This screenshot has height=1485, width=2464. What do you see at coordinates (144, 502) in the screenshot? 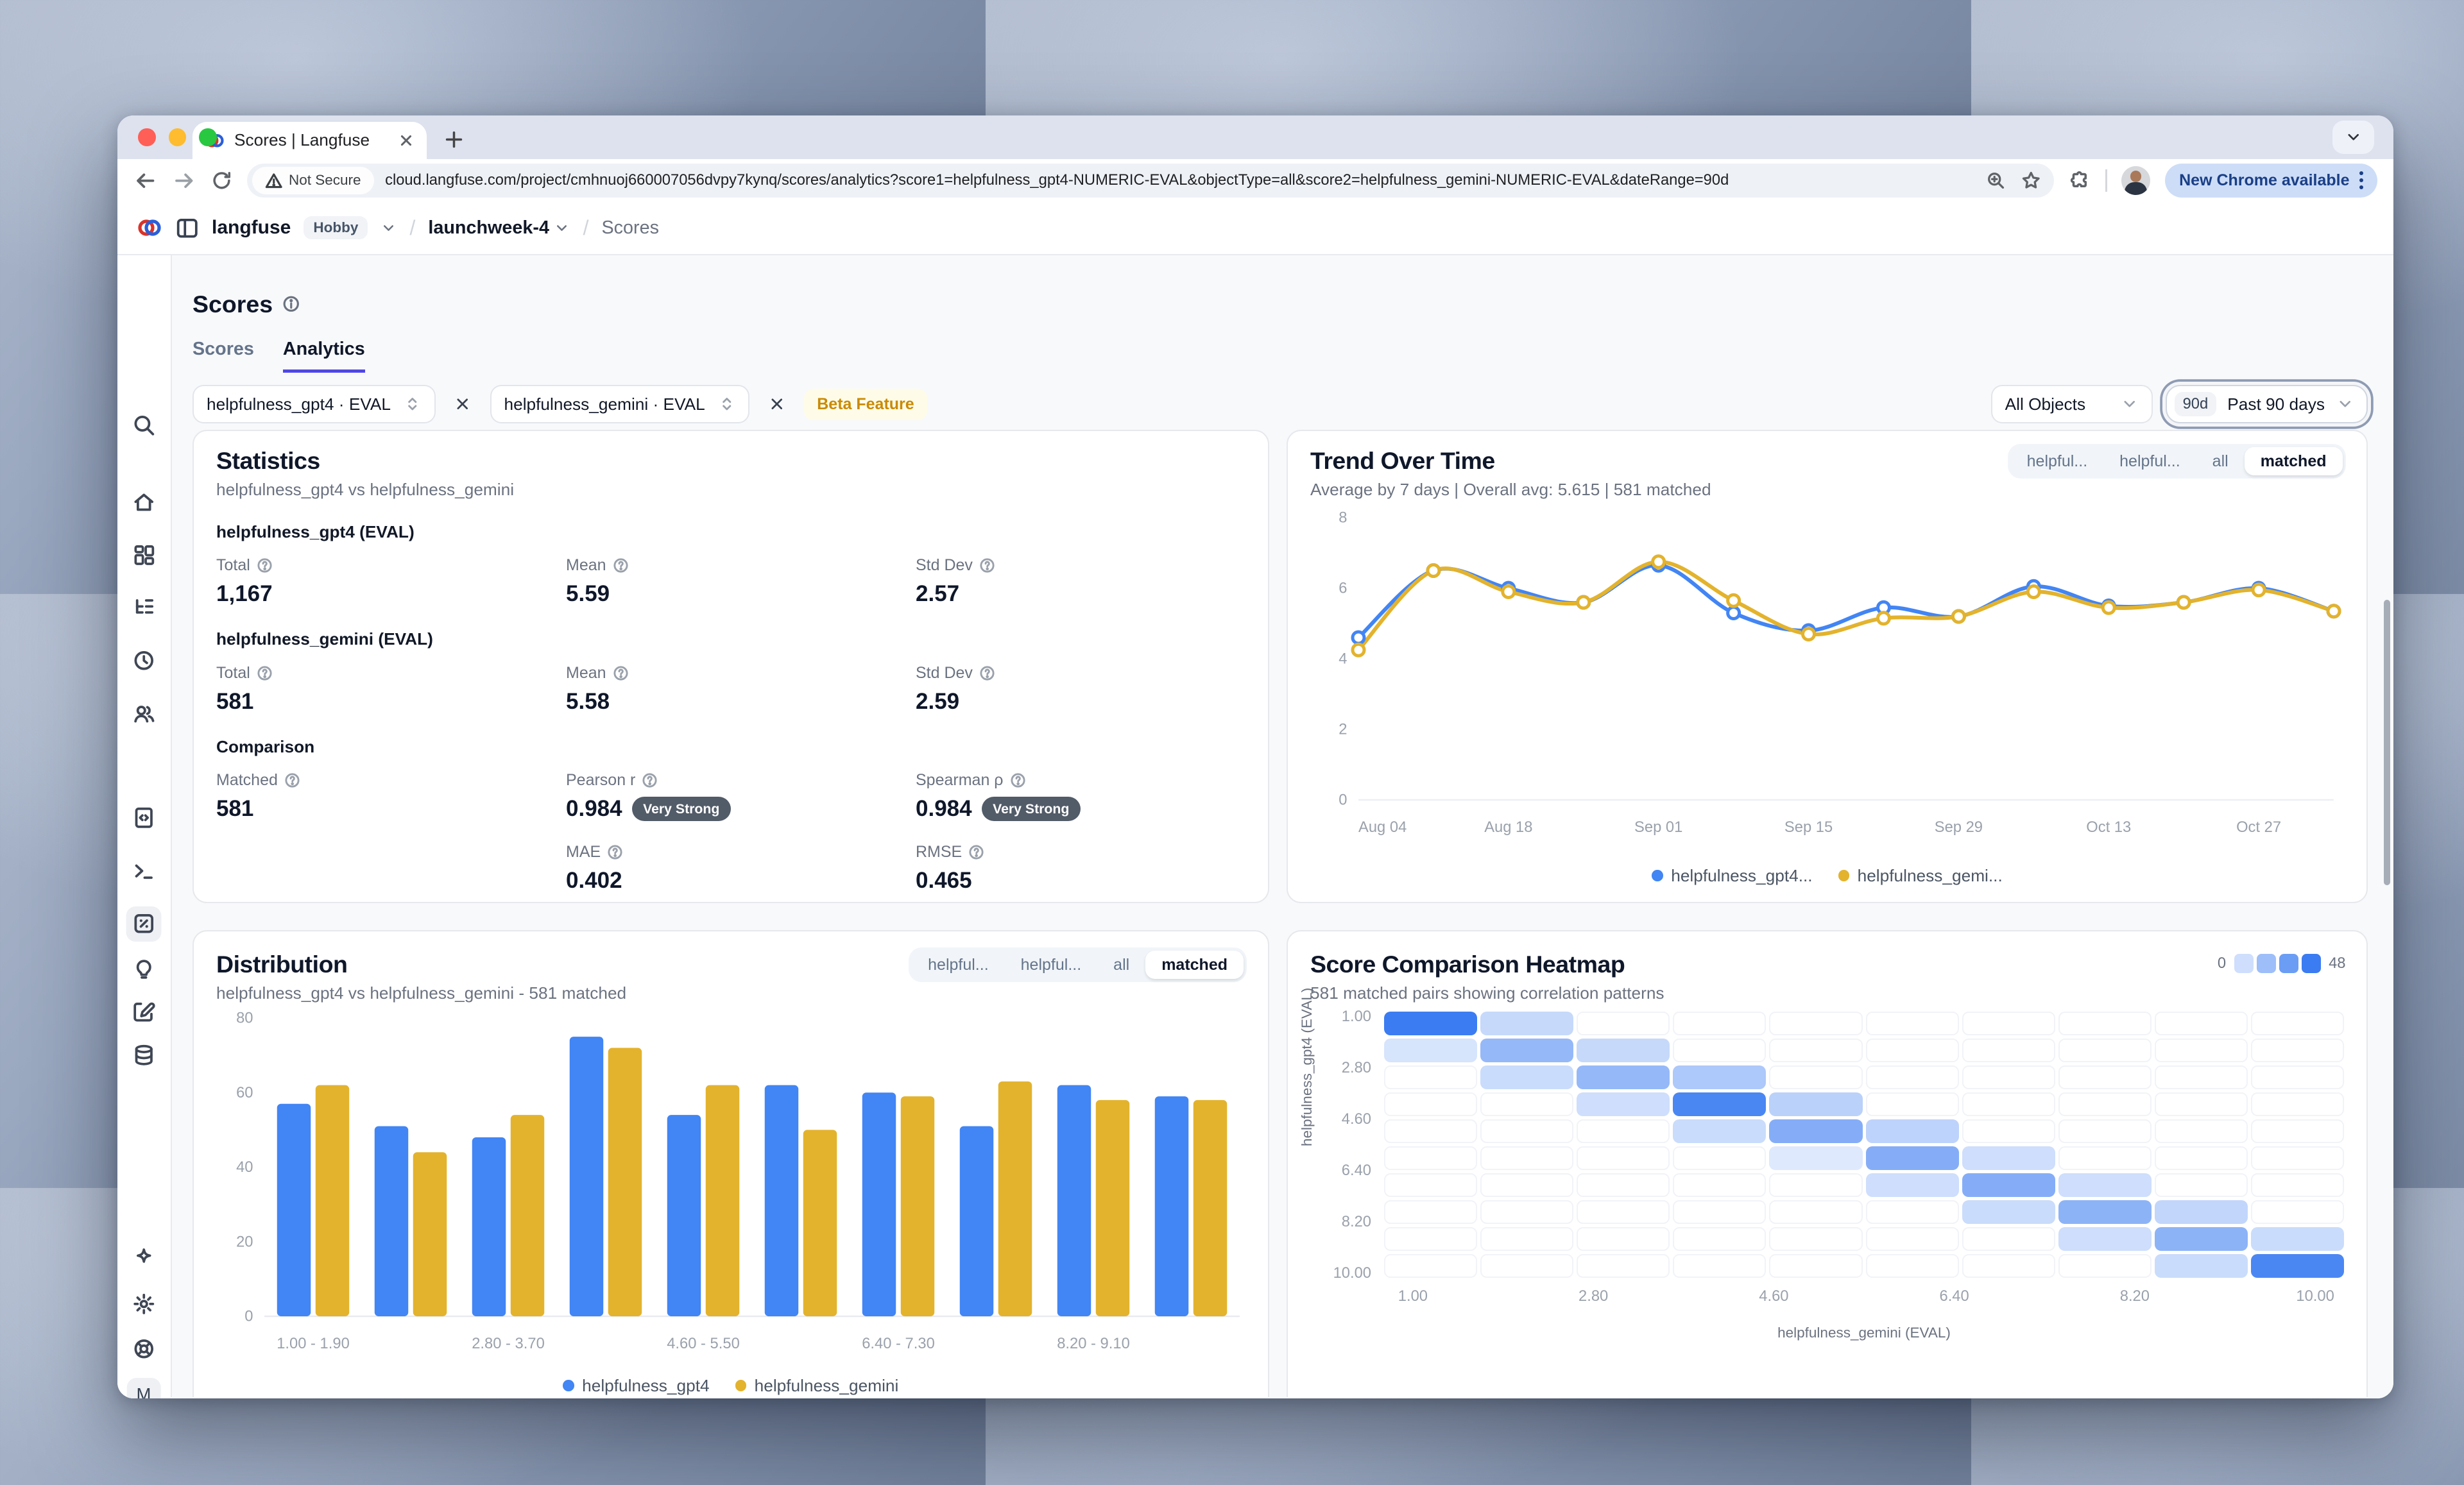
I see `sidebar-item-home` at bounding box center [144, 502].